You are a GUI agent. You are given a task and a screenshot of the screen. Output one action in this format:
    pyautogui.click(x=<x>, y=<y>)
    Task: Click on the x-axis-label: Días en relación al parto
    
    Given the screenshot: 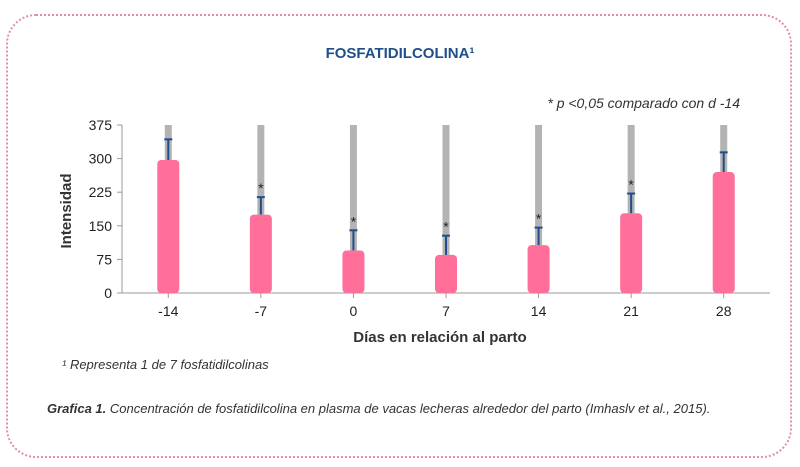 What is the action you would take?
    pyautogui.click(x=439, y=337)
    